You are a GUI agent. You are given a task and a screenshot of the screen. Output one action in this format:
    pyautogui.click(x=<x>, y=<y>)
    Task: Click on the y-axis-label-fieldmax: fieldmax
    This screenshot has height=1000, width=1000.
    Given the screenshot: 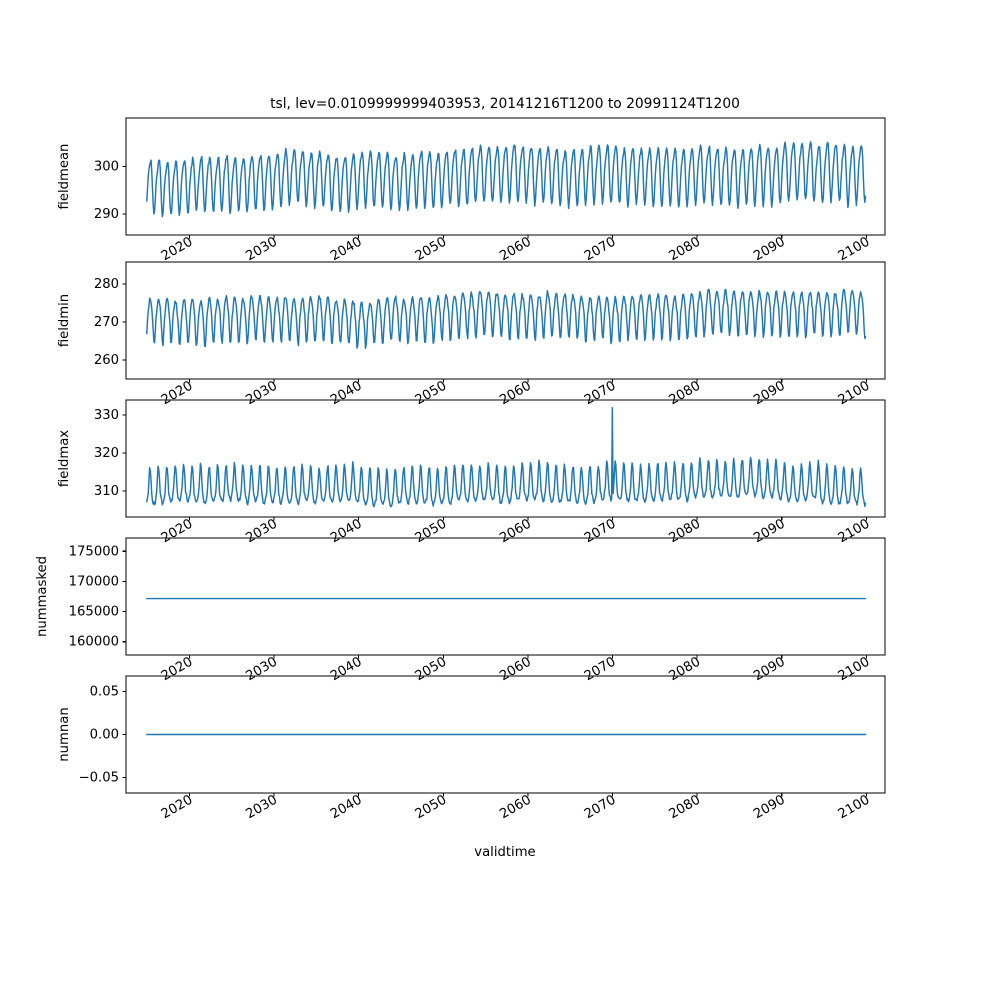 What is the action you would take?
    pyautogui.click(x=64, y=458)
    